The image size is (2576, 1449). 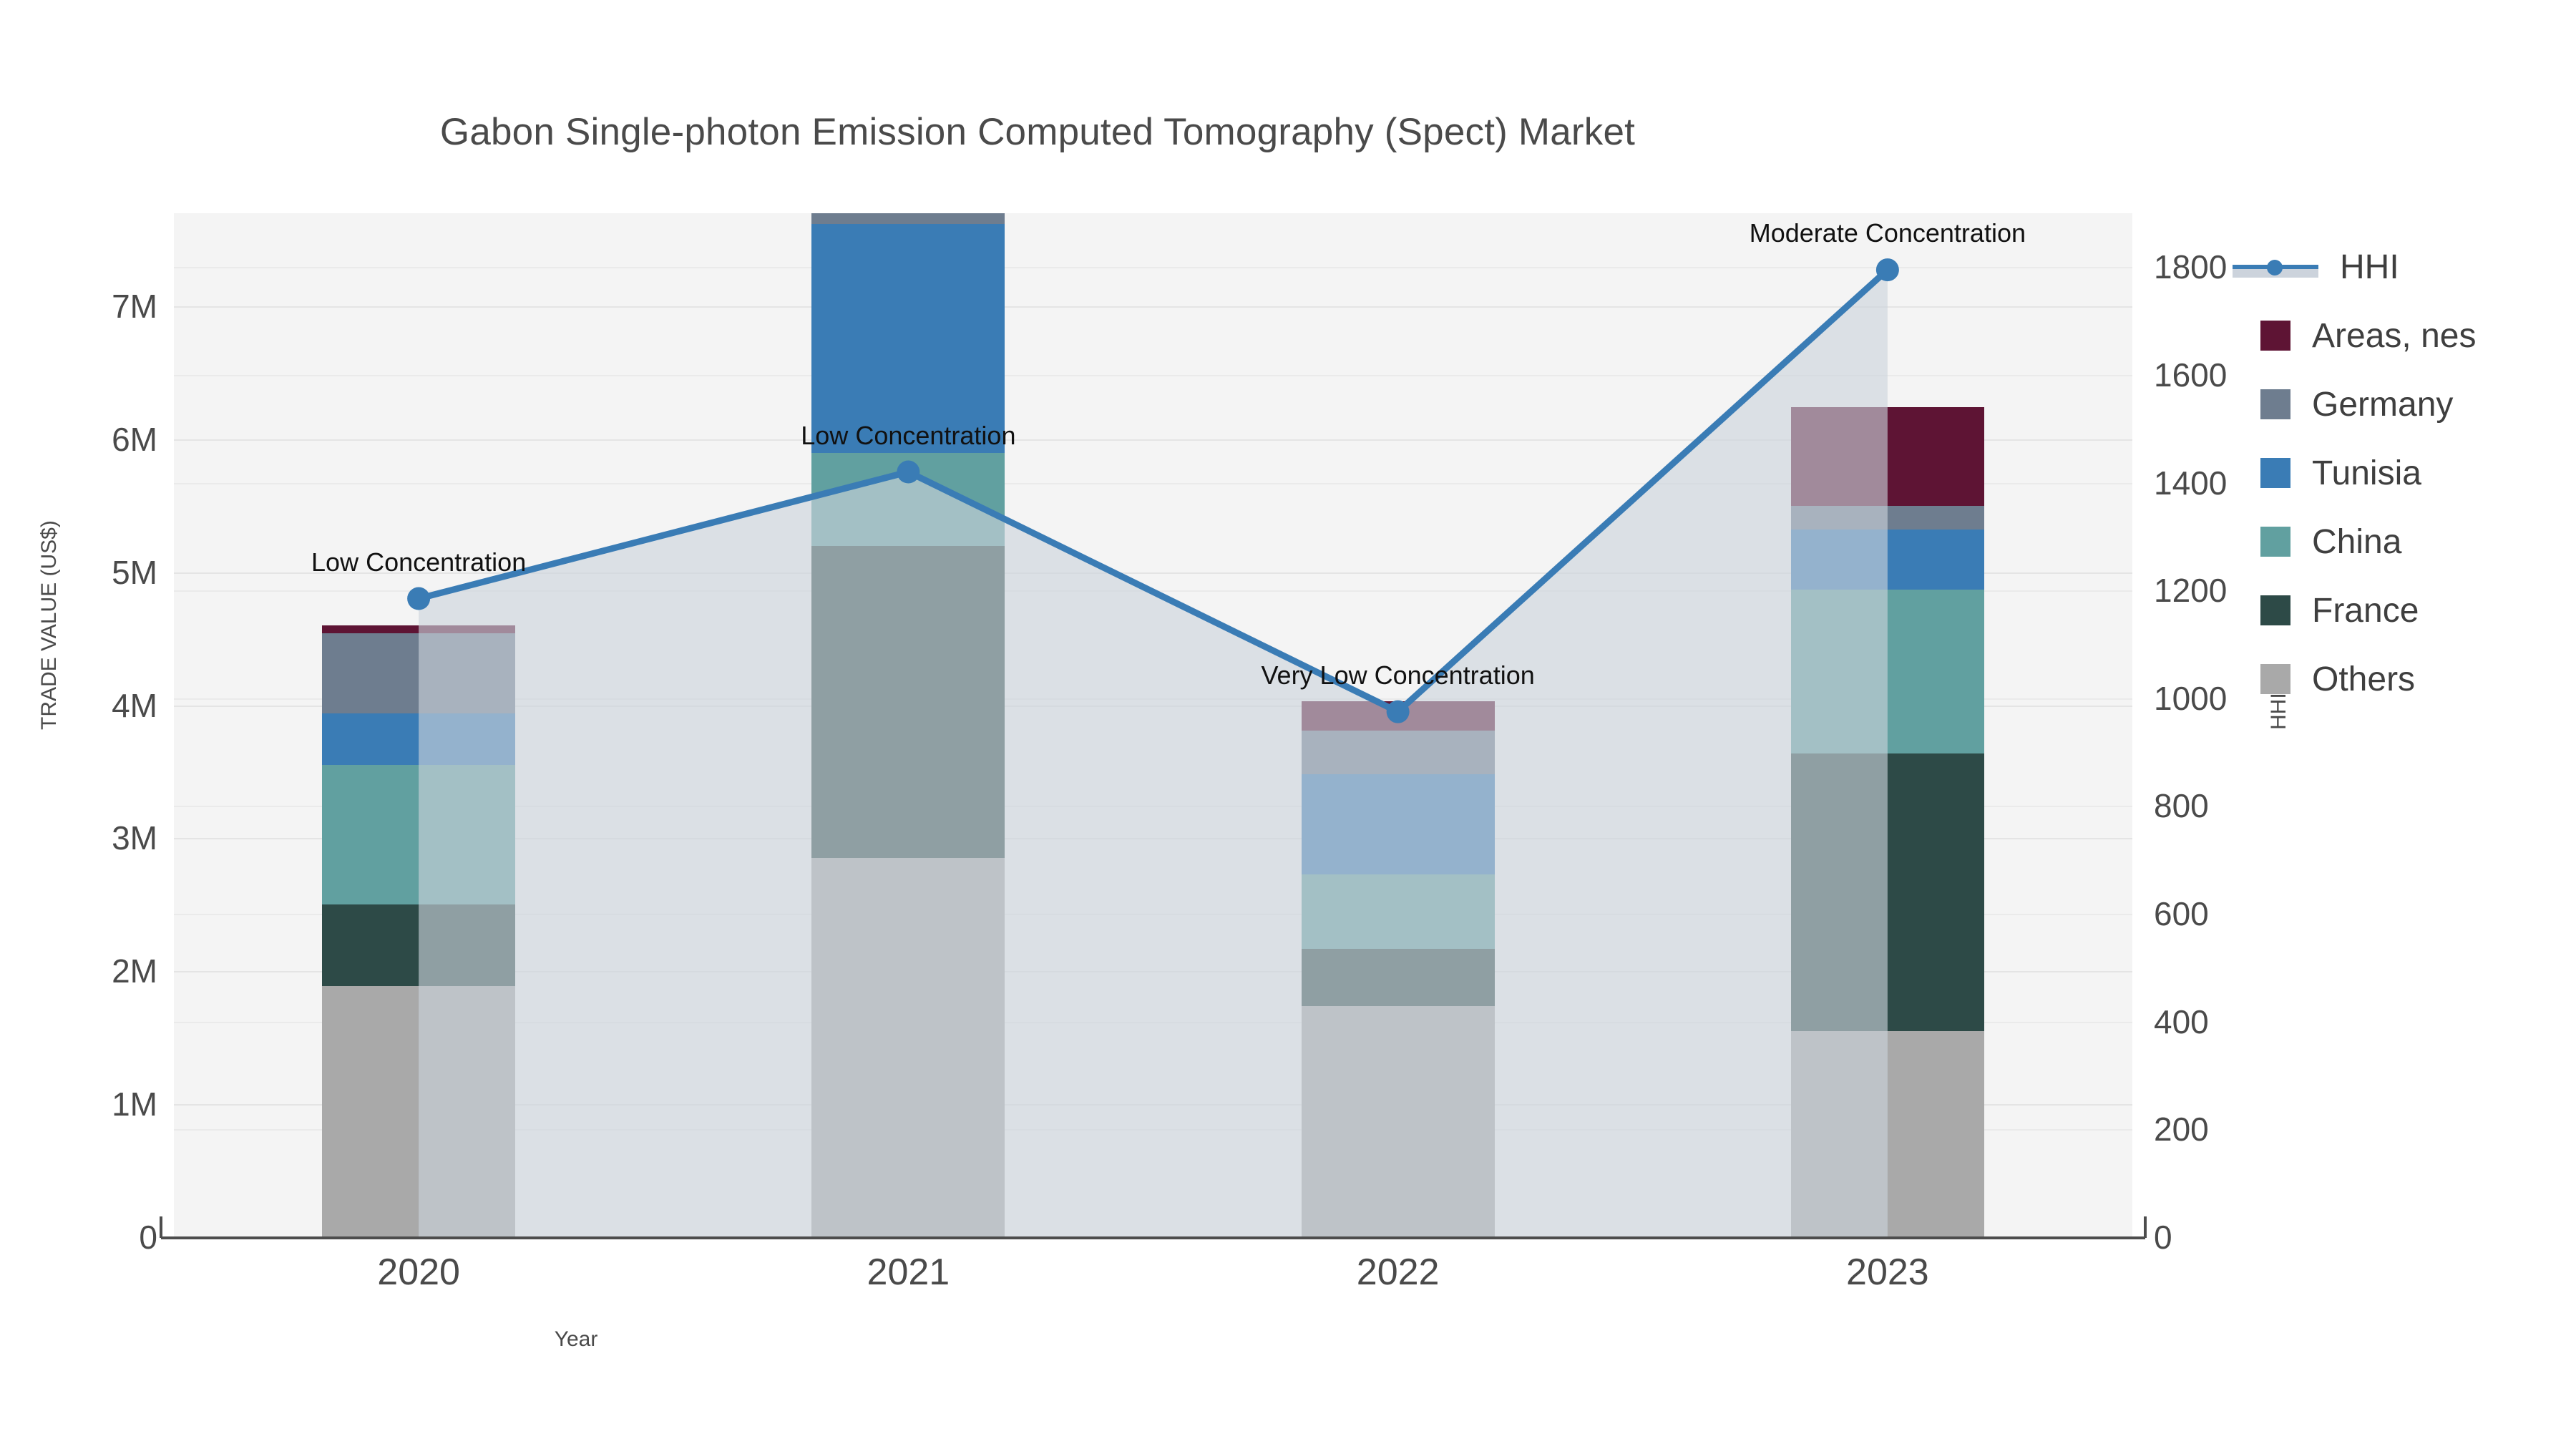 I want to click on y-axis-right-cap, so click(x=2145, y=1227).